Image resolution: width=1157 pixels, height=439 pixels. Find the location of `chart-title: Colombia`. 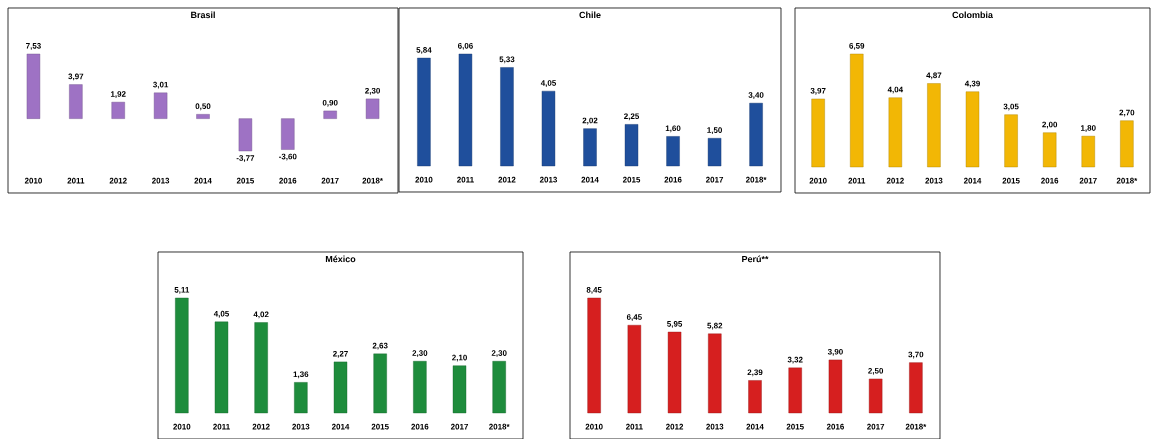

chart-title: Colombia is located at coordinates (972, 14).